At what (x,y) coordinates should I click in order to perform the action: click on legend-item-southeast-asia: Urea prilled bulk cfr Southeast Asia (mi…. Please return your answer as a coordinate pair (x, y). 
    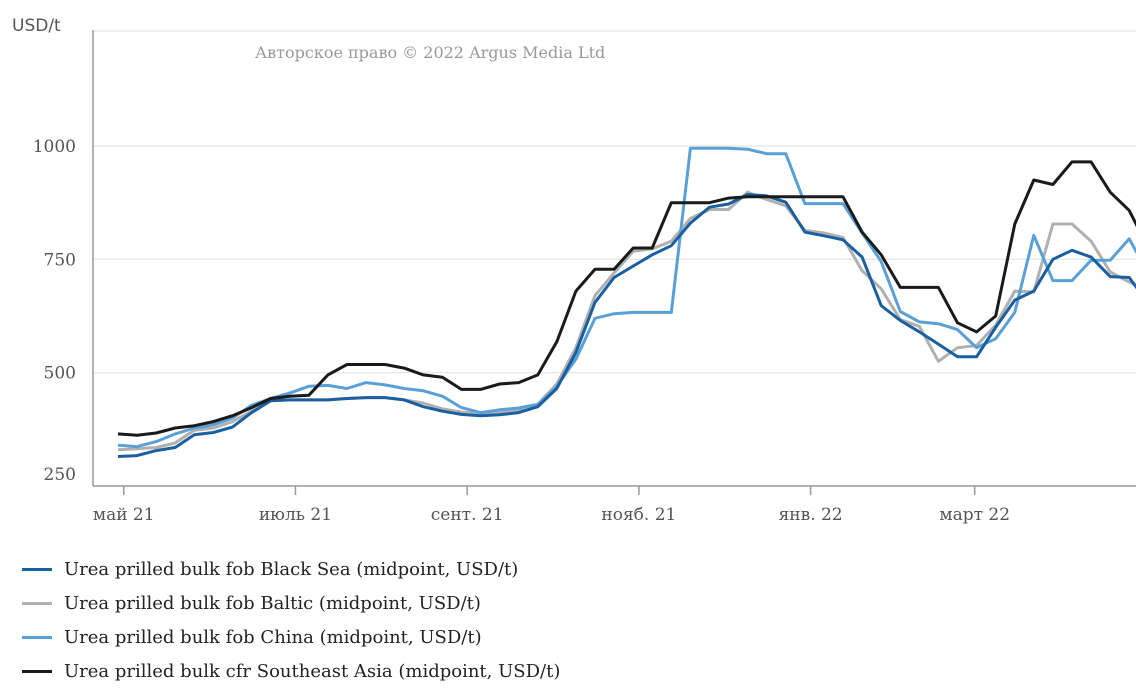
    Looking at the image, I should click on (572, 671).